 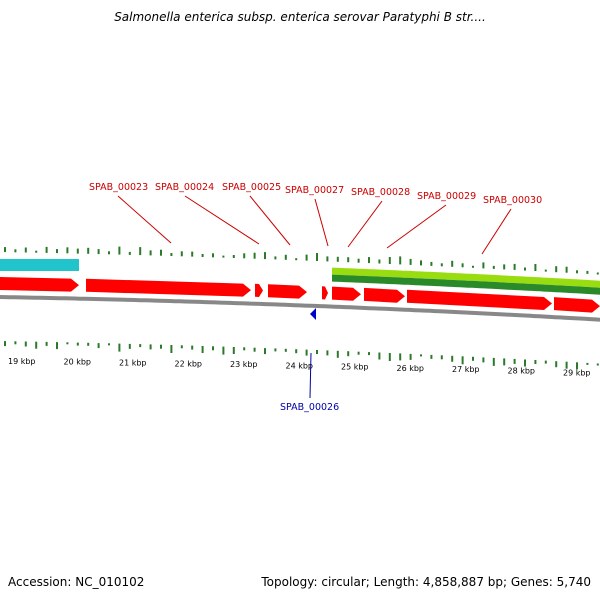 I want to click on gene-label-g25: SPAB_00025, so click(x=251, y=187).